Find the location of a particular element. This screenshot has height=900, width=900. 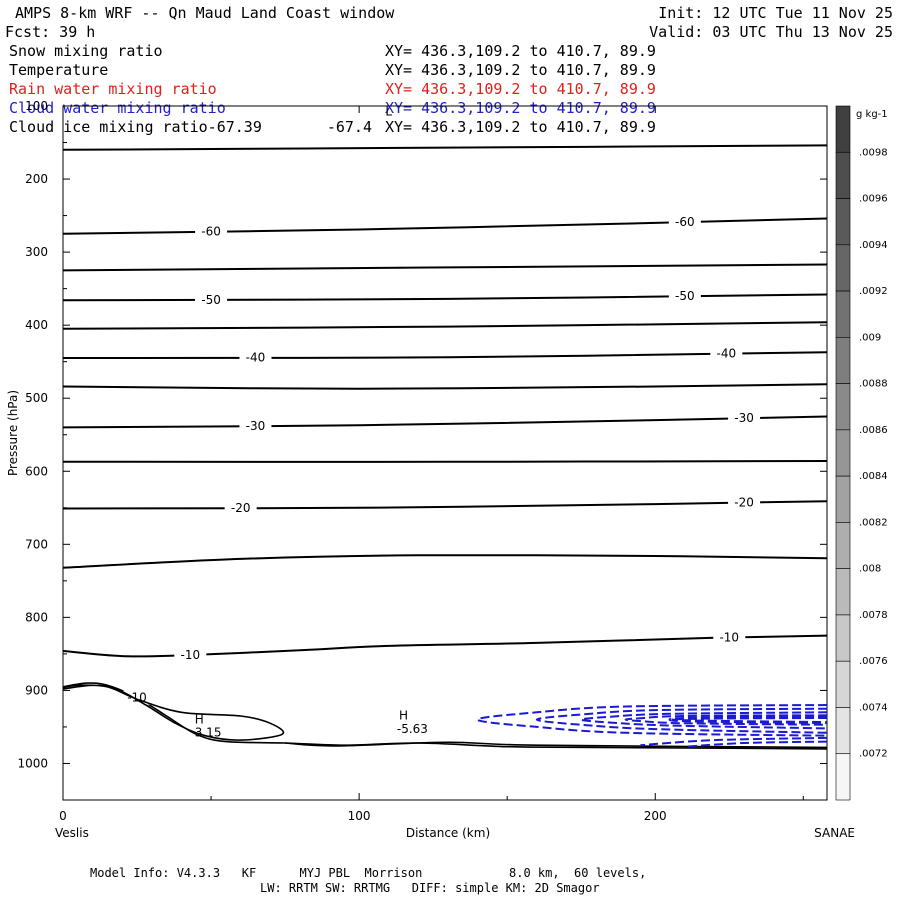

colorbar-label: .0084 is located at coordinates (873, 476).